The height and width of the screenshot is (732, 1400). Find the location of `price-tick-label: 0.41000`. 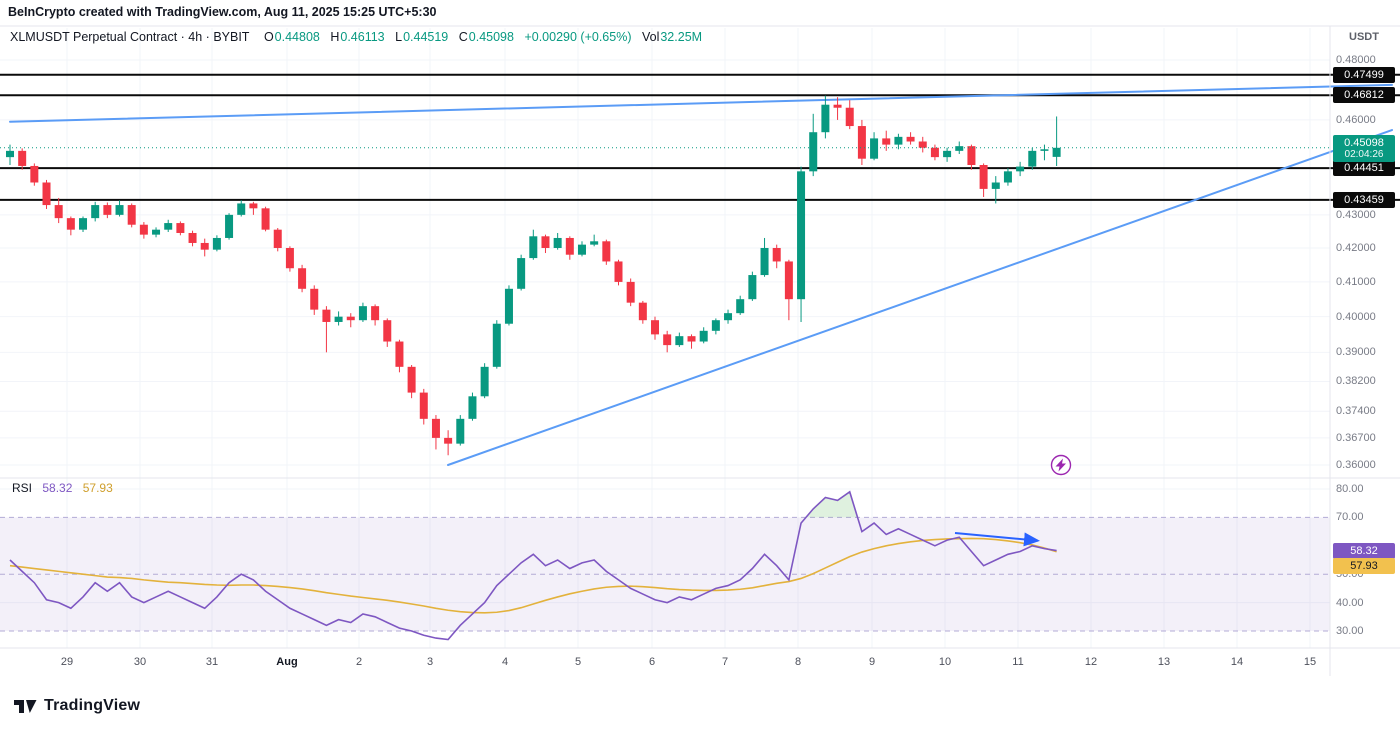

price-tick-label: 0.41000 is located at coordinates (1356, 281).